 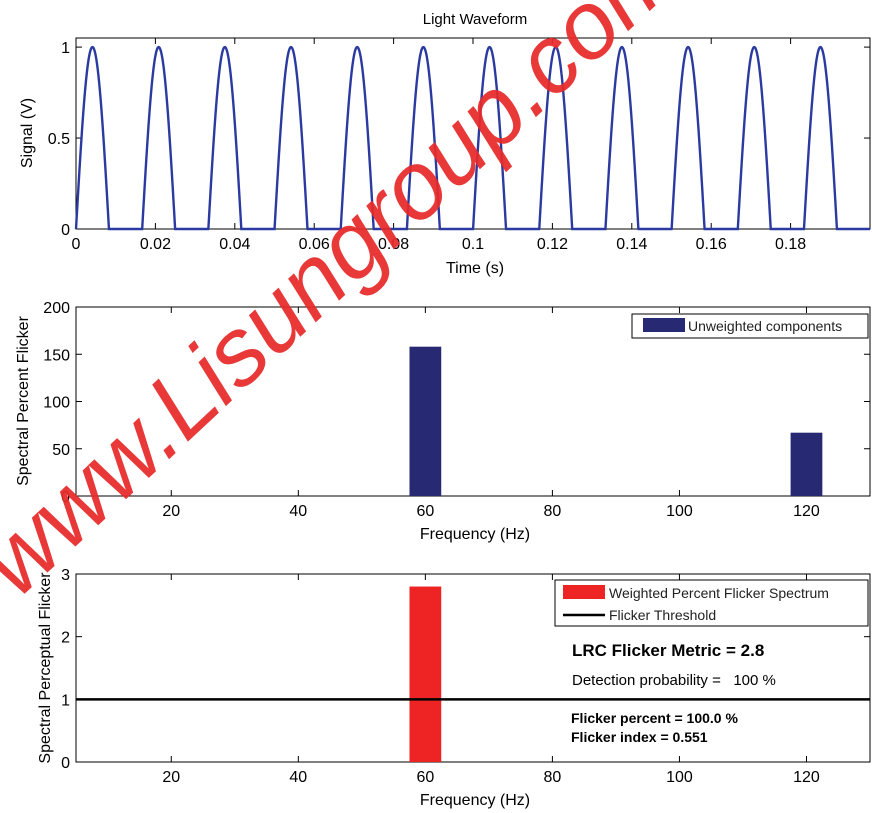 What do you see at coordinates (473, 244) in the screenshot?
I see `waveform-xtick-label: 0.1` at bounding box center [473, 244].